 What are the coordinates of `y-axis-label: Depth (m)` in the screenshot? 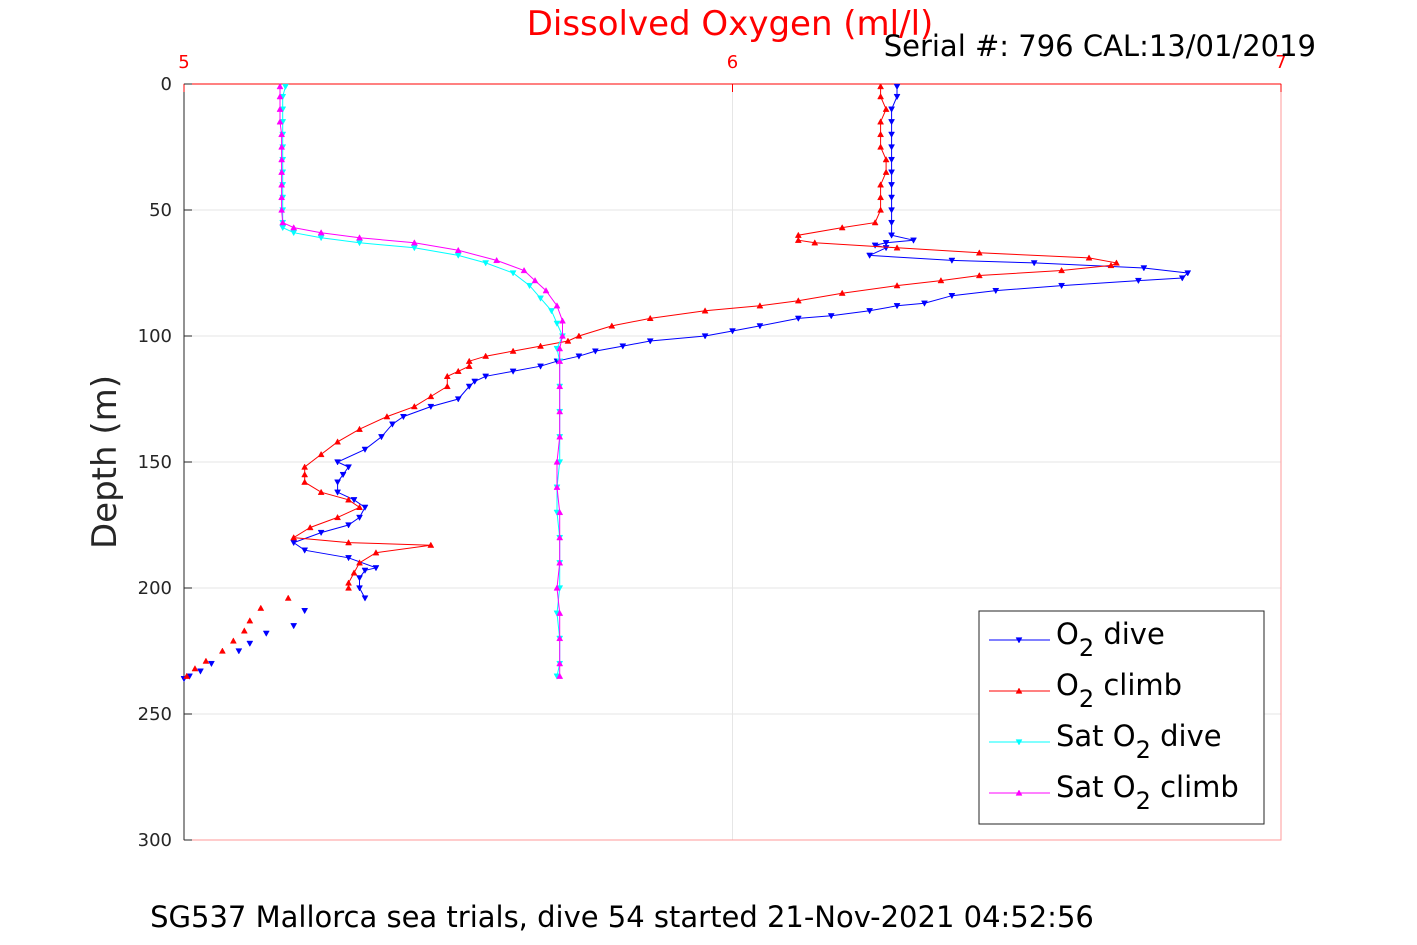 It's located at (105, 462).